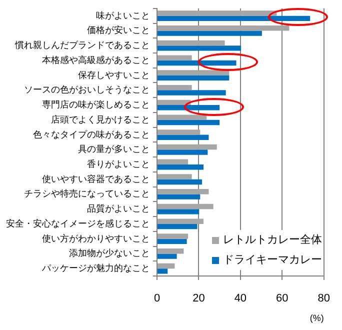 Image resolution: width=342 pixels, height=330 pixels. I want to click on legend-label: レトルトカレー全体, so click(272, 240).